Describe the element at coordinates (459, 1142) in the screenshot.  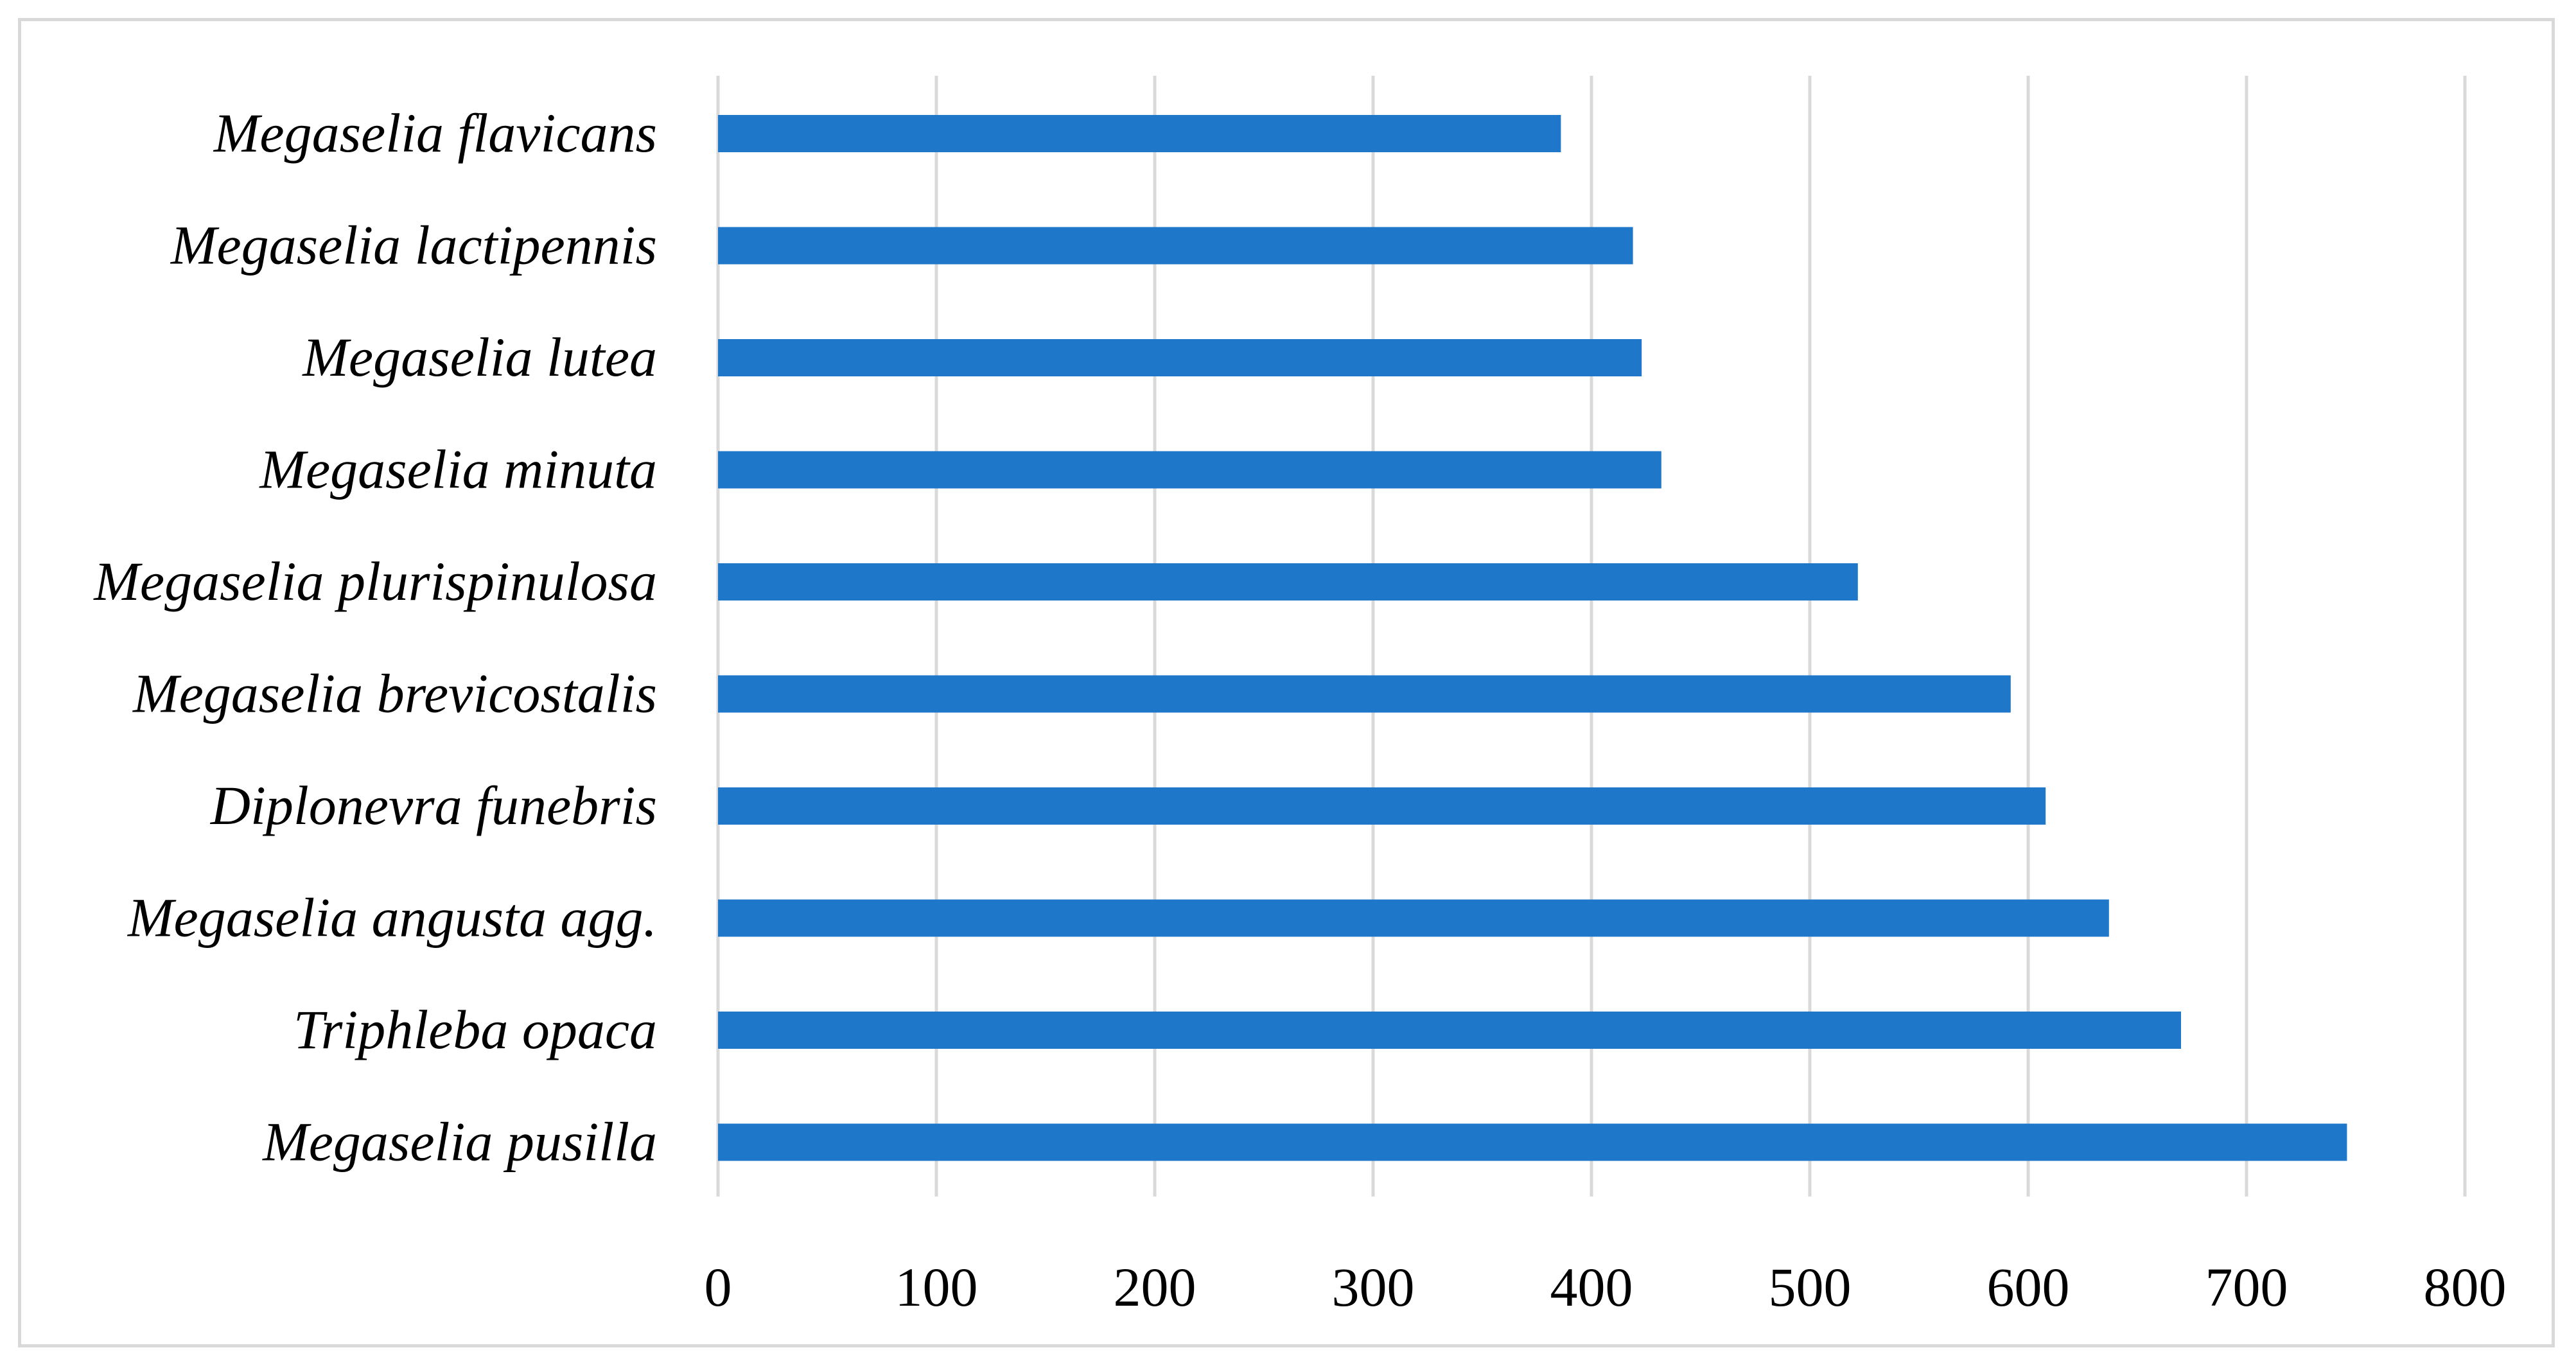
I see `category-label: Megaselia pusilla` at that location.